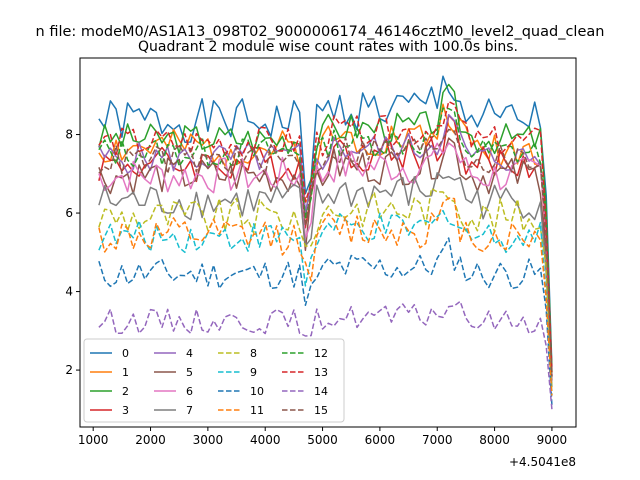  I want to click on x-tick-label: 6000, so click(380, 440).